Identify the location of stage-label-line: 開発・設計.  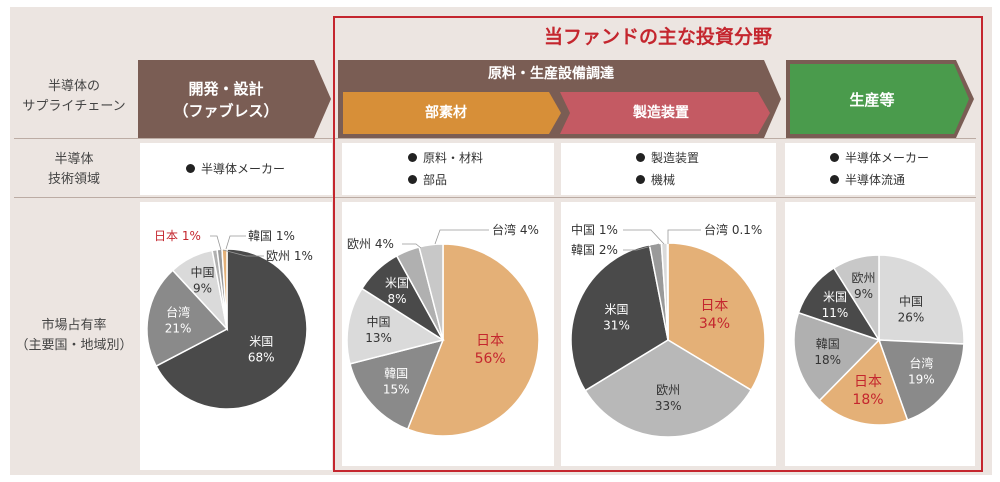
(226, 89).